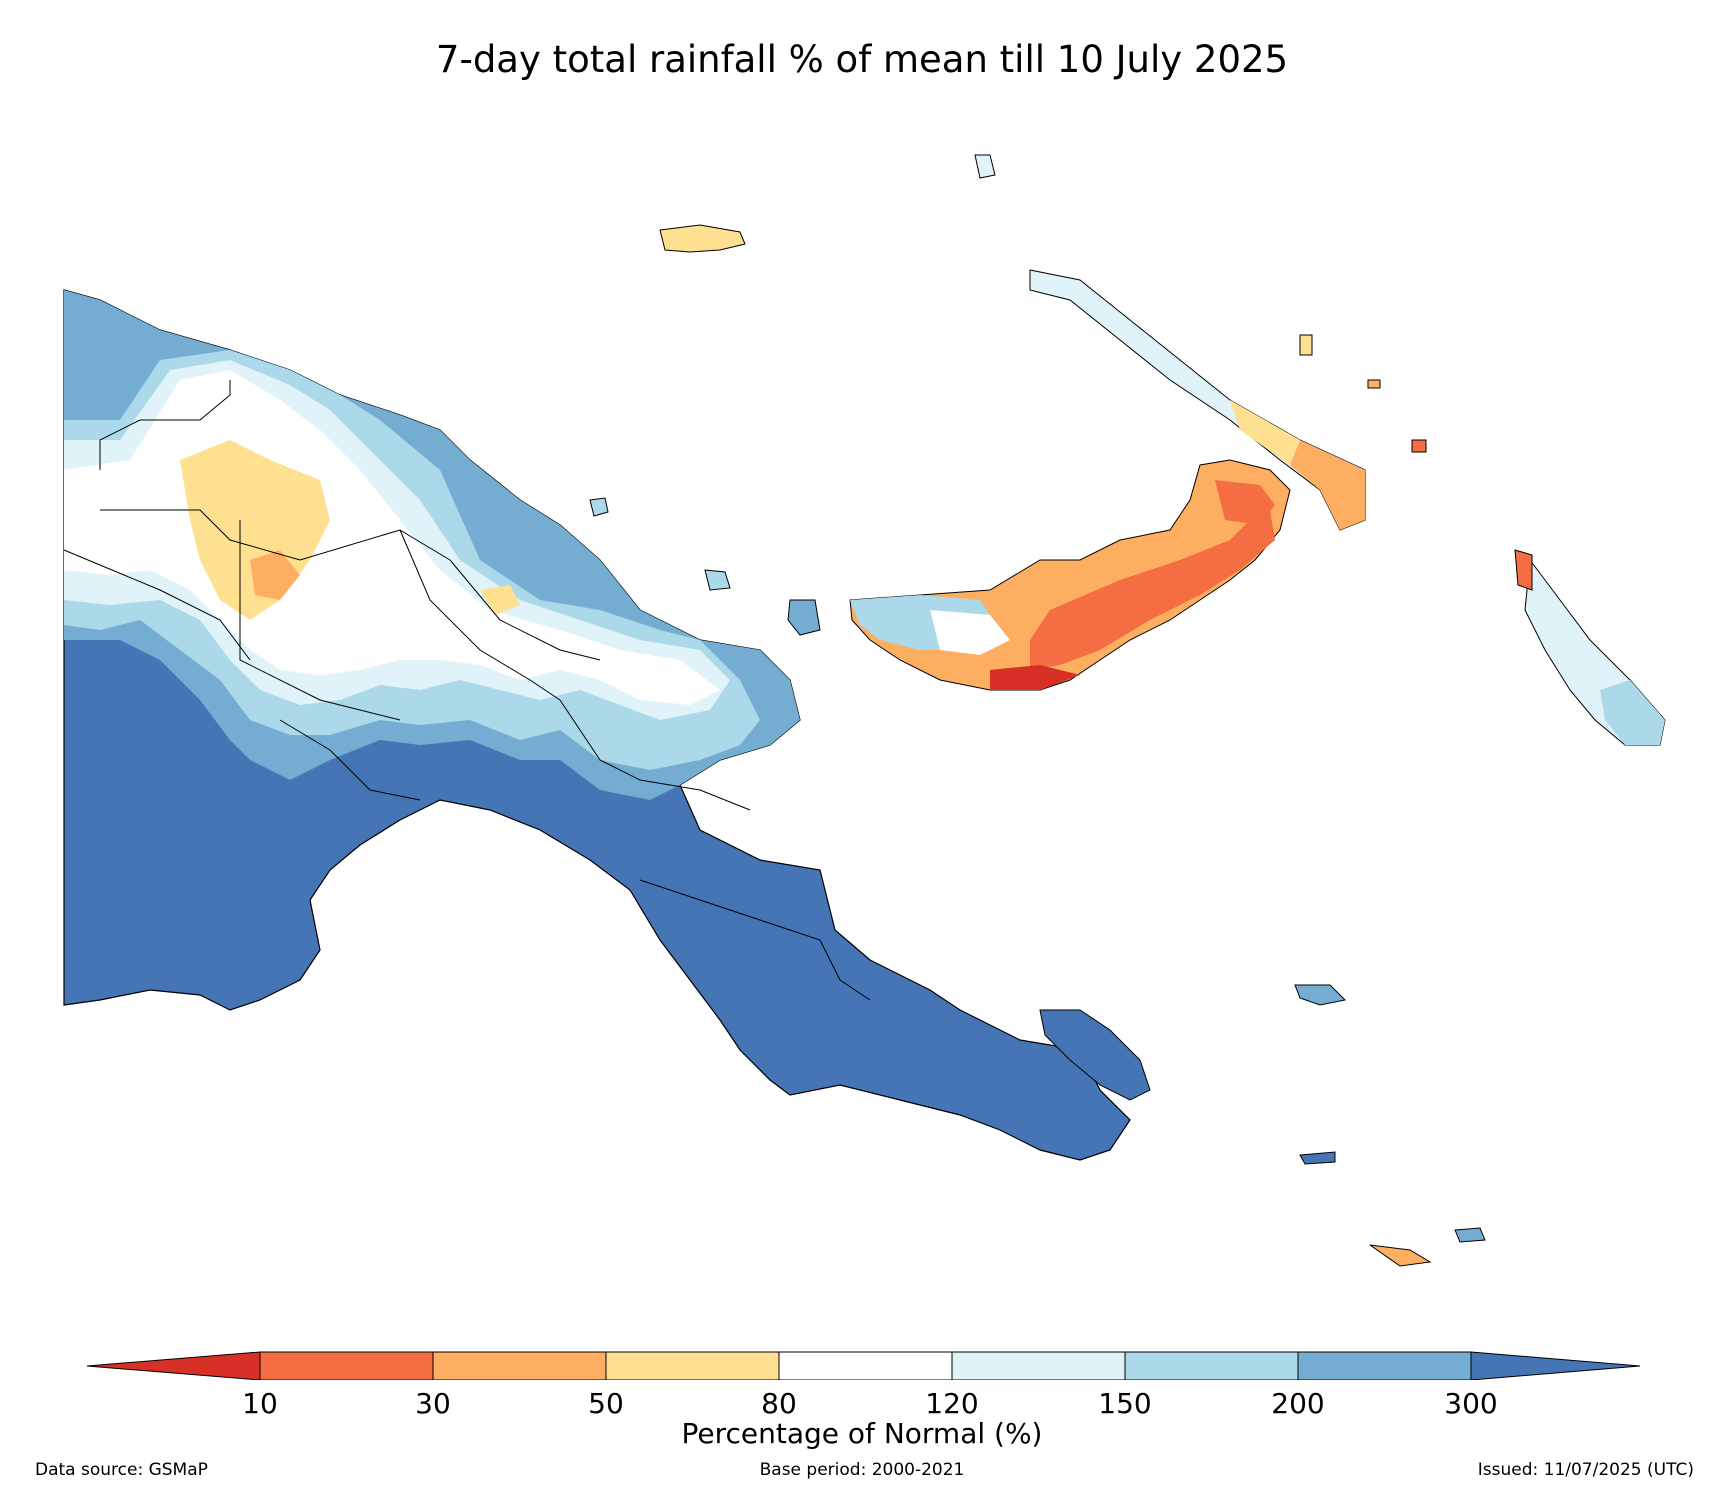  What do you see at coordinates (1585, 1470) in the screenshot?
I see `issued-date-text: Issued: 11/07/2025 (UTC)` at bounding box center [1585, 1470].